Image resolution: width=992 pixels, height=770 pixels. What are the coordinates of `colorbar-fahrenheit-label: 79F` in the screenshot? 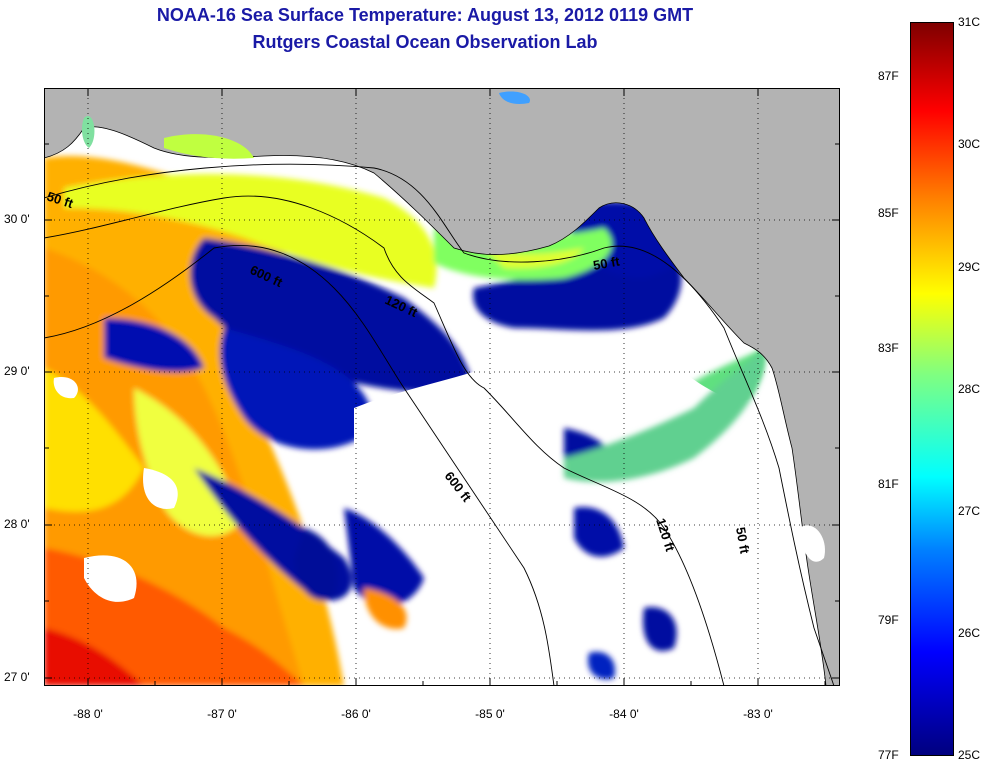 It's located at (888, 620).